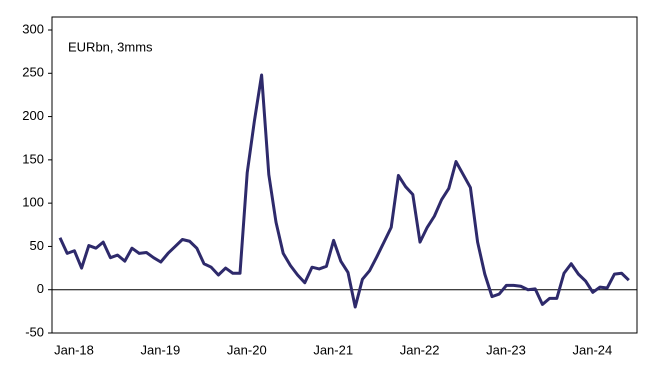 This screenshot has width=657, height=366. Describe the element at coordinates (161, 349) in the screenshot. I see `x-tick-label: Jan-19` at that location.